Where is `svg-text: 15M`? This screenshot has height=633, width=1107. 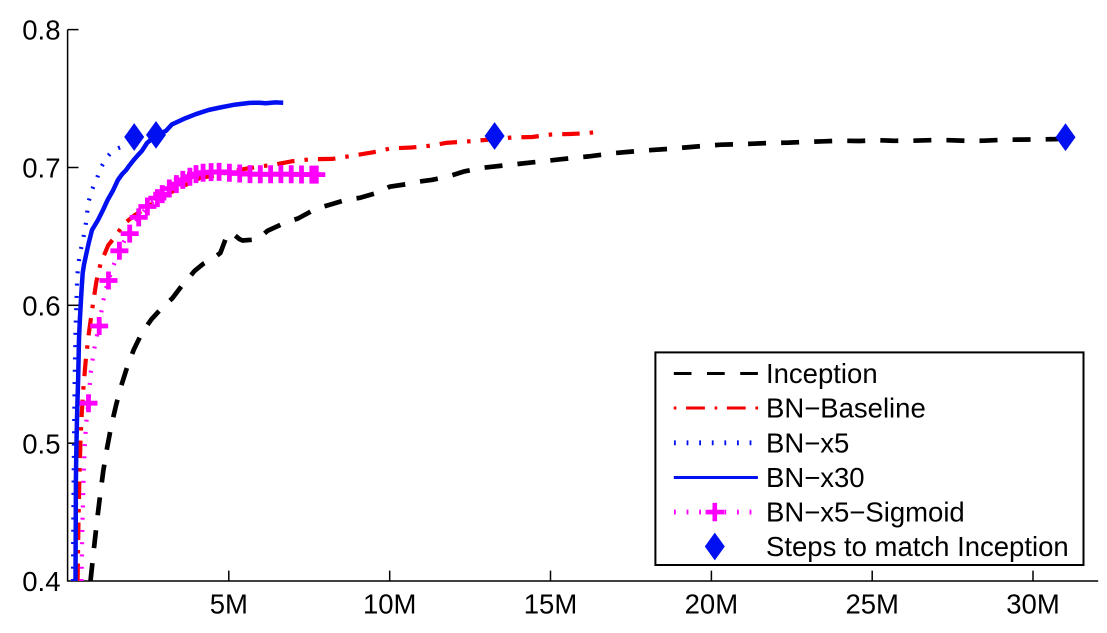
svg-text: 15M is located at coordinates (551, 604).